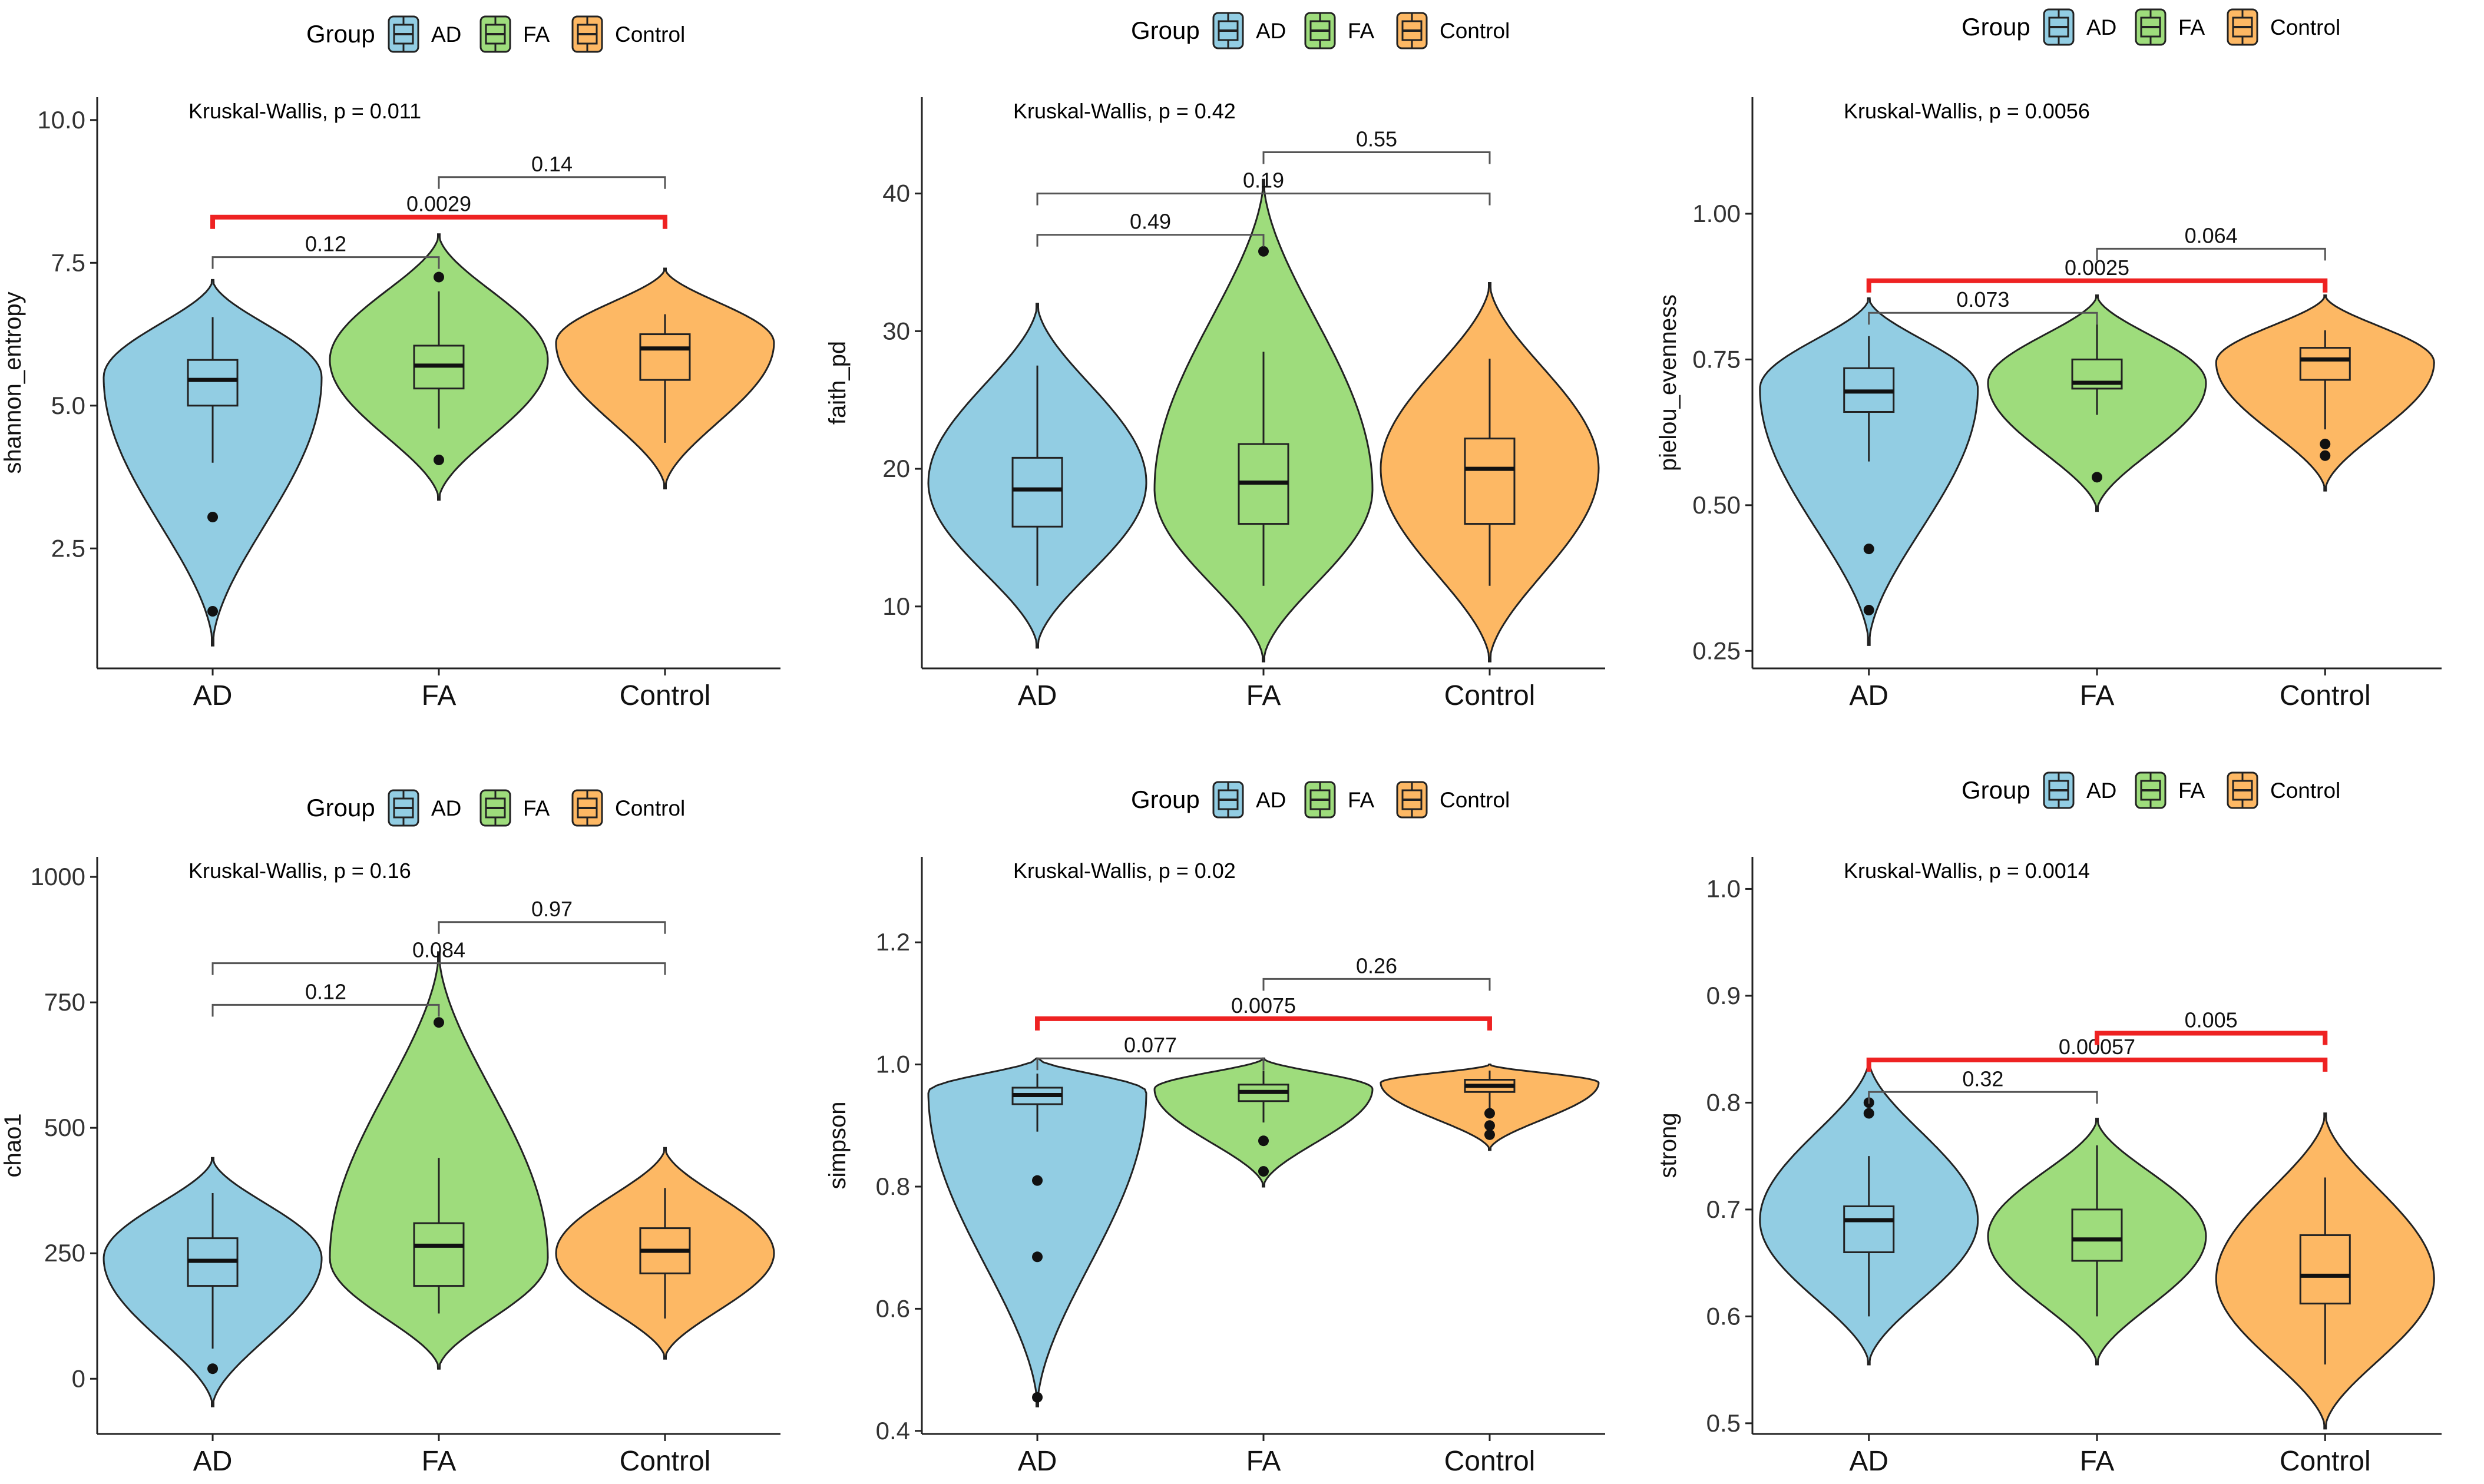  What do you see at coordinates (1490, 1107) in the screenshot?
I see `violin-group-control` at bounding box center [1490, 1107].